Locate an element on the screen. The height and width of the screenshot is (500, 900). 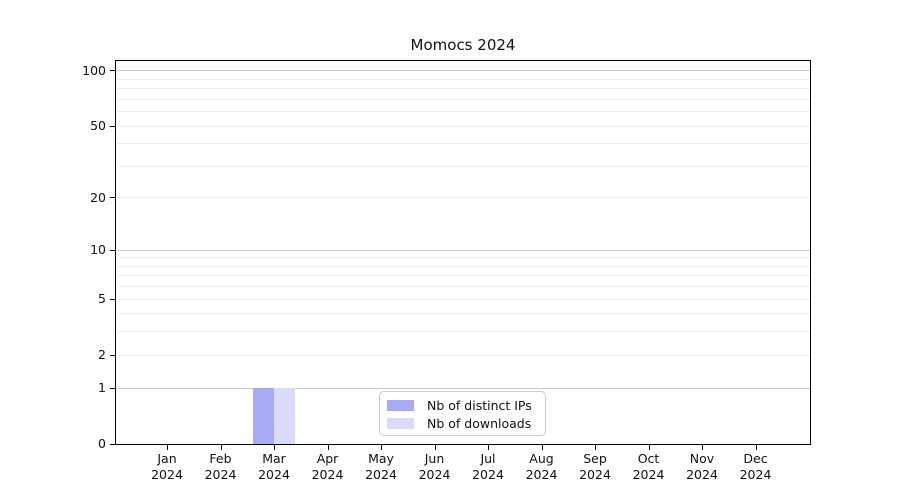
y-tick-label: 10 is located at coordinates (98, 250).